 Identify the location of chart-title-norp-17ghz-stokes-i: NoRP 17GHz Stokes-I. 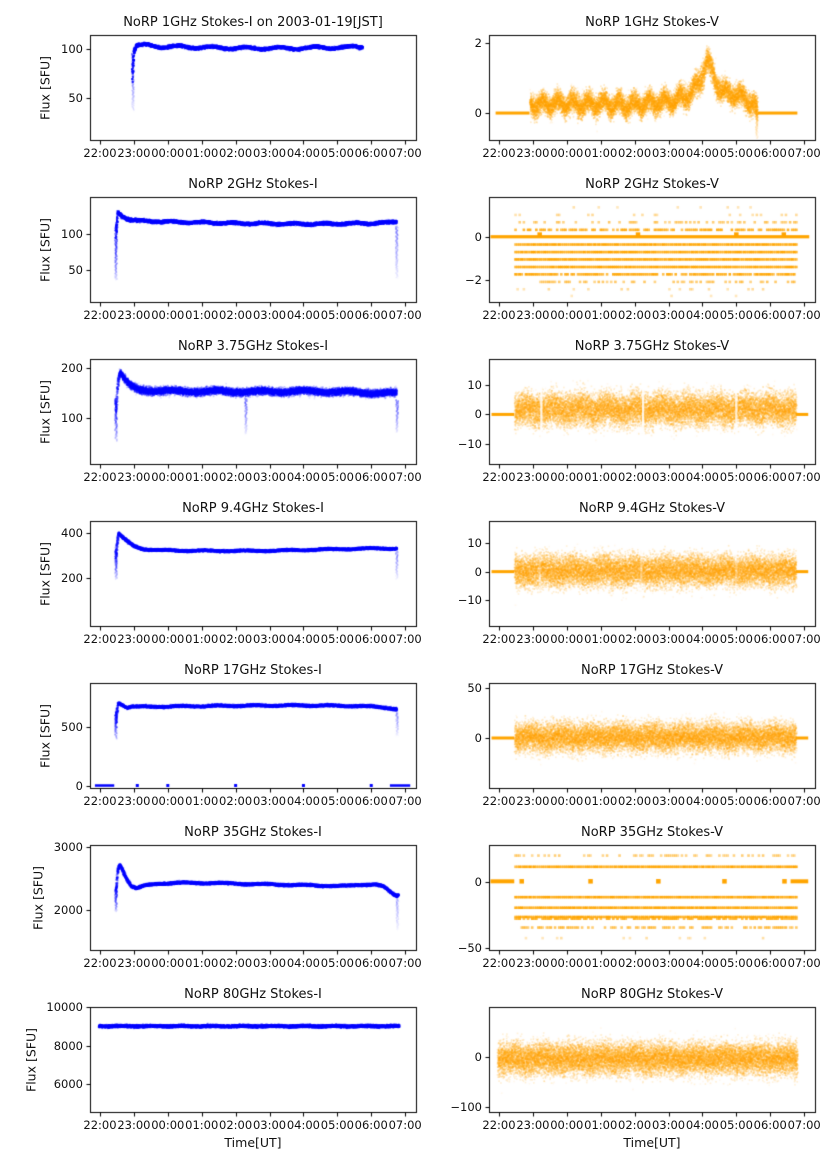
(253, 670).